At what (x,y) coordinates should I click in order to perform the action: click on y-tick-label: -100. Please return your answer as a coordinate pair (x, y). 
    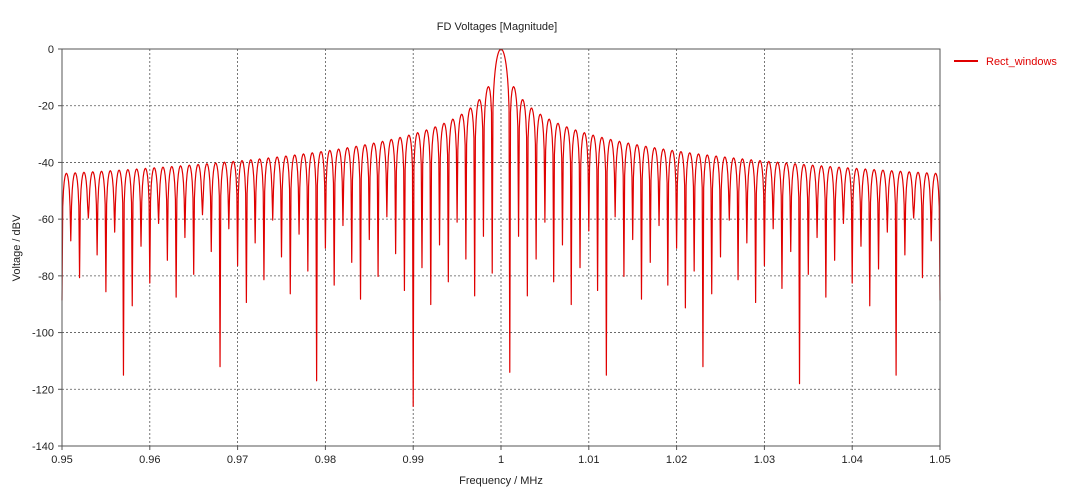
    Looking at the image, I should click on (43, 334).